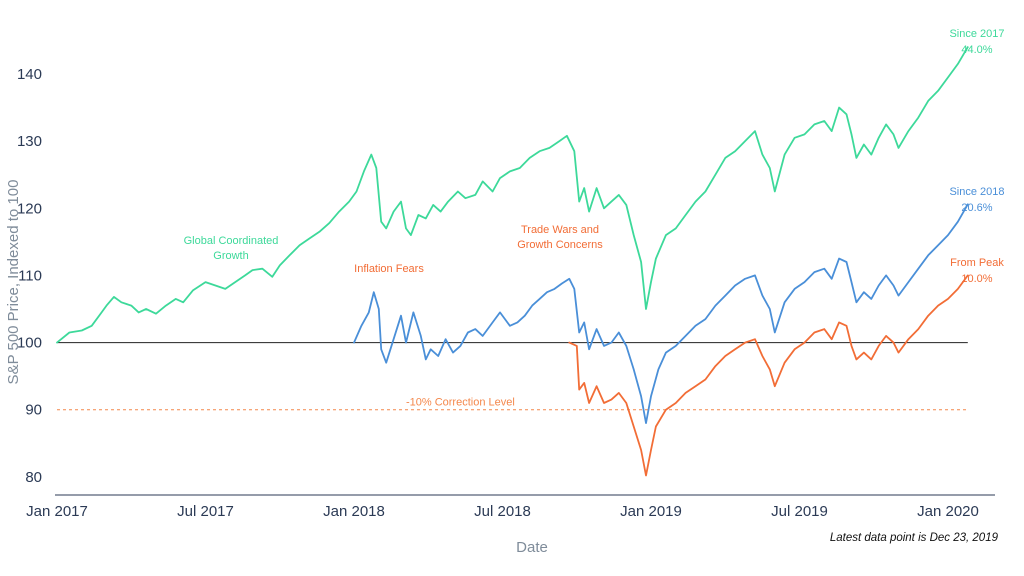  Describe the element at coordinates (13, 282) in the screenshot. I see `y-axis-title: S&P 500 Price, Indexed to 100` at that location.